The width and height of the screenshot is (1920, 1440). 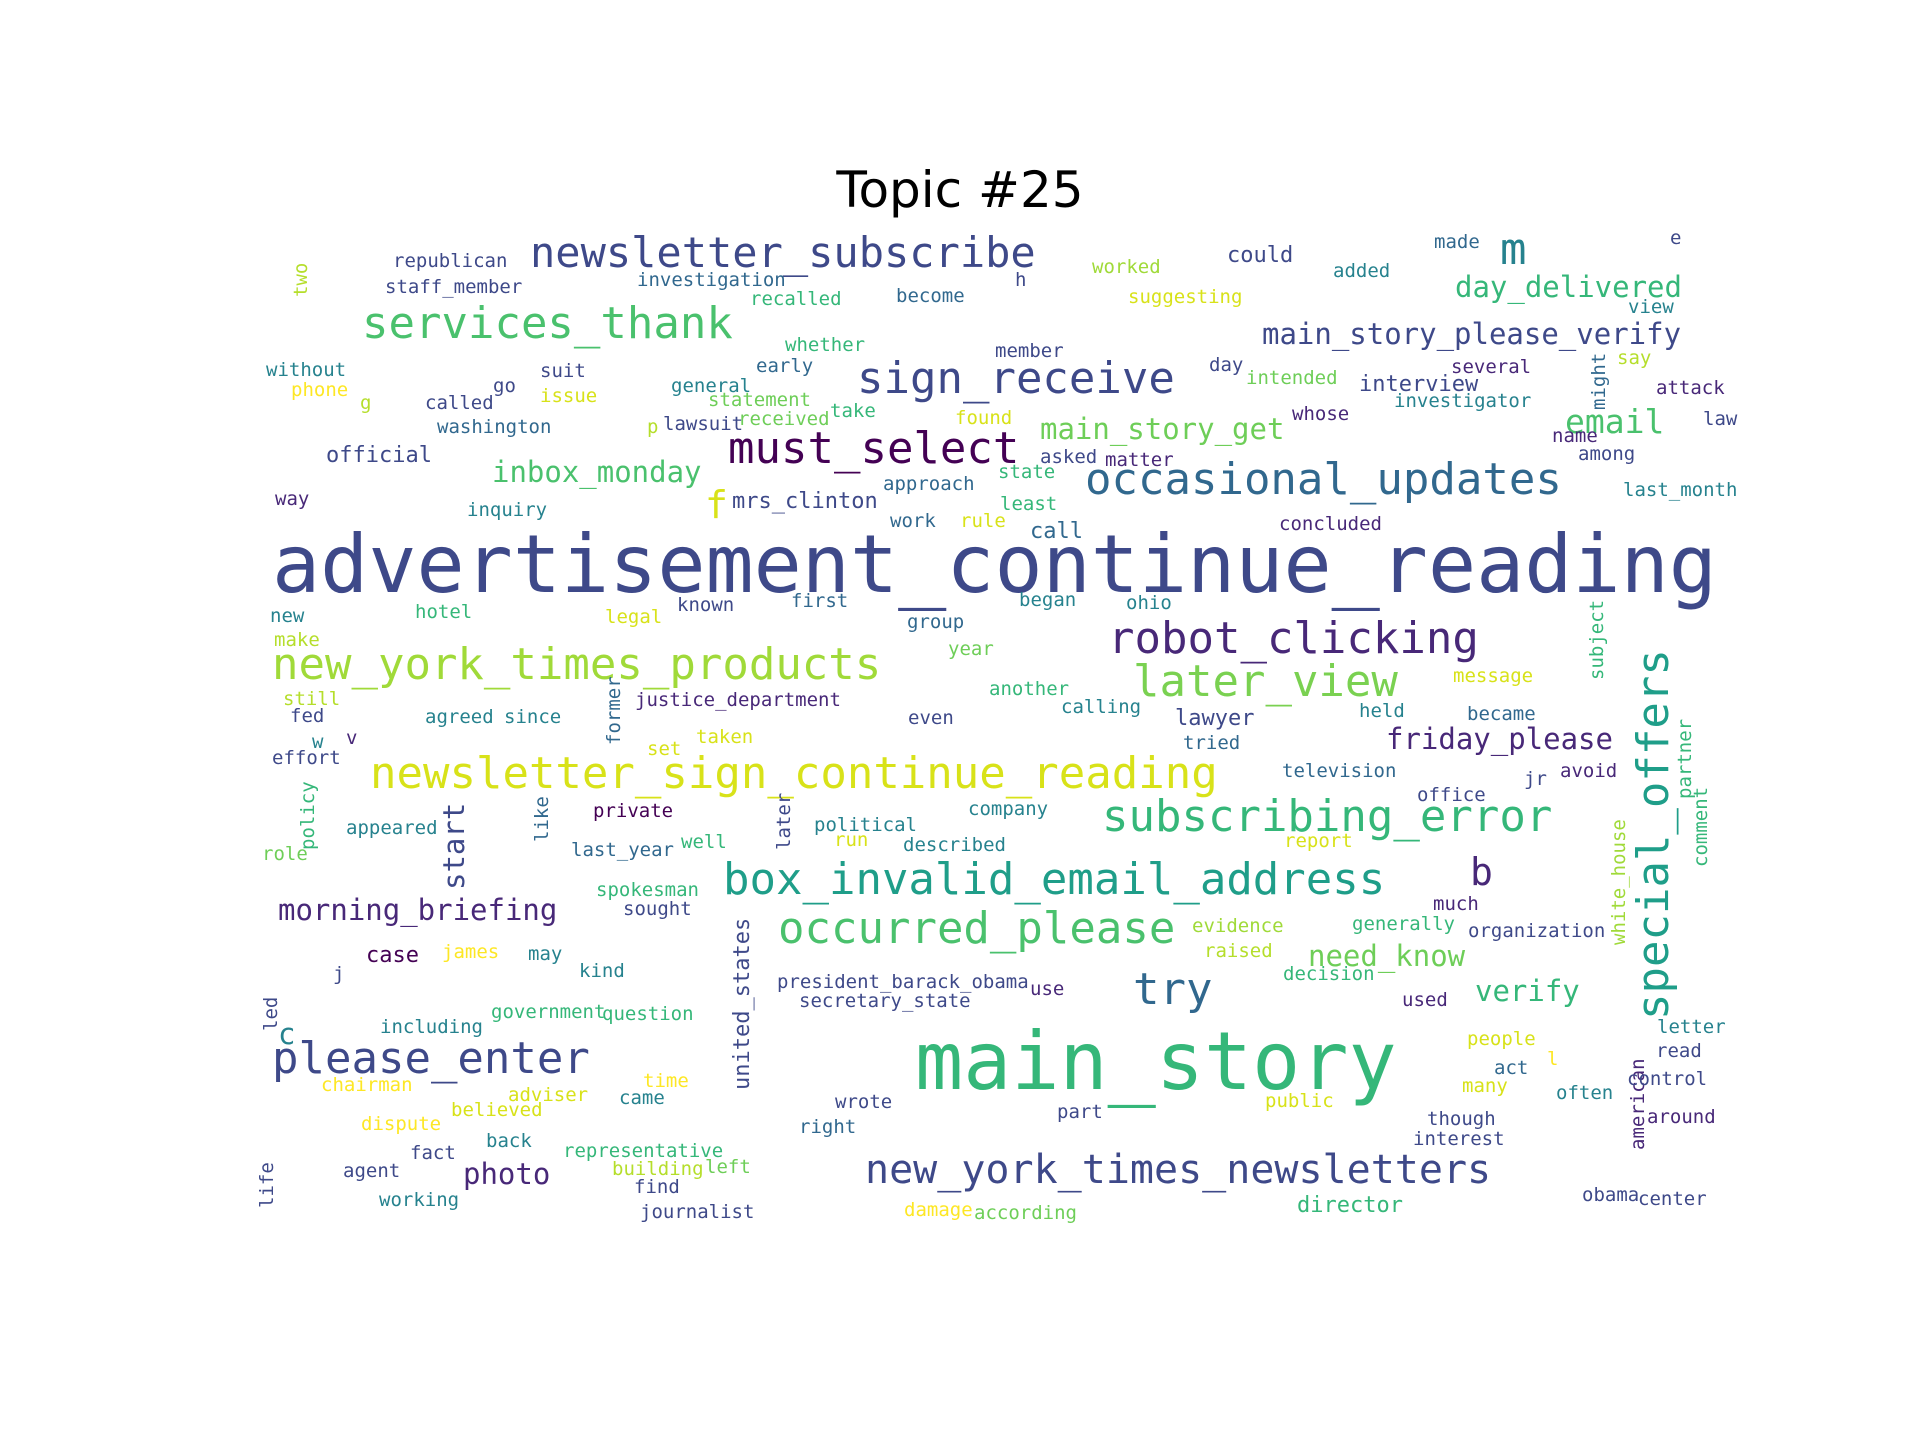 What do you see at coordinates (1047, 989) in the screenshot?
I see `cloud-word: use` at bounding box center [1047, 989].